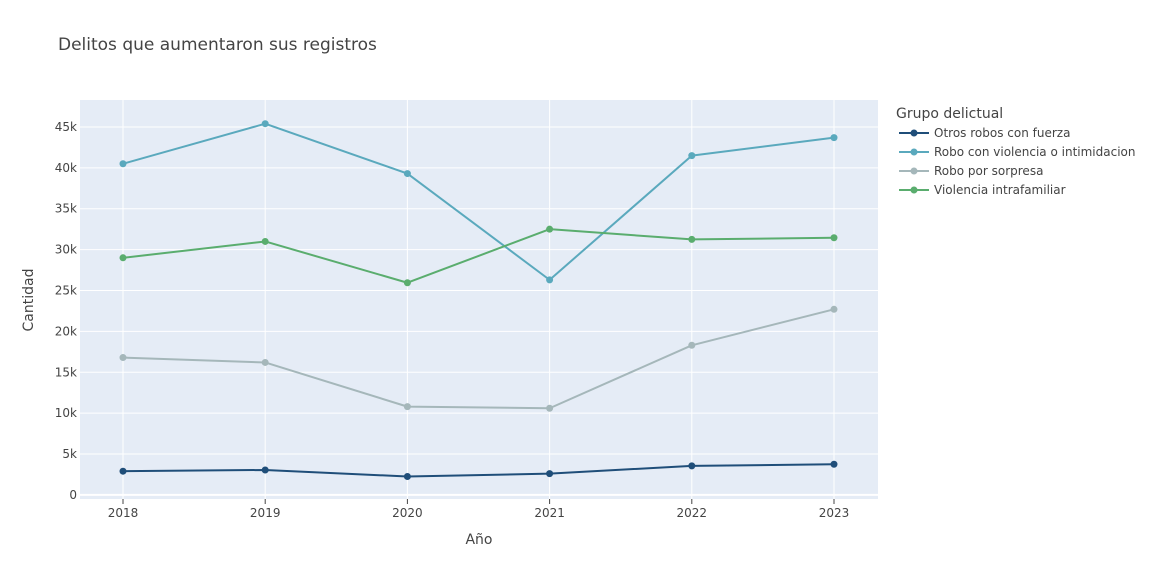 The height and width of the screenshot is (584, 1152). I want to click on legend-label: Otros robos con fuerza, so click(1002, 133).